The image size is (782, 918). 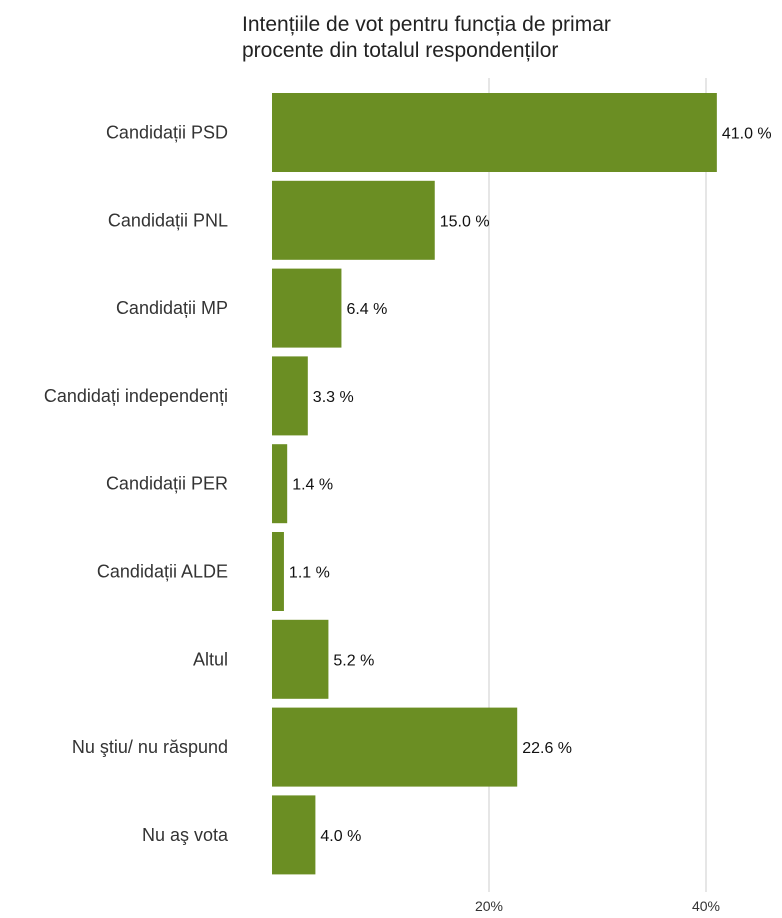 What do you see at coordinates (150, 747) in the screenshot?
I see `category-label: Nu ştiu/ nu răspund` at bounding box center [150, 747].